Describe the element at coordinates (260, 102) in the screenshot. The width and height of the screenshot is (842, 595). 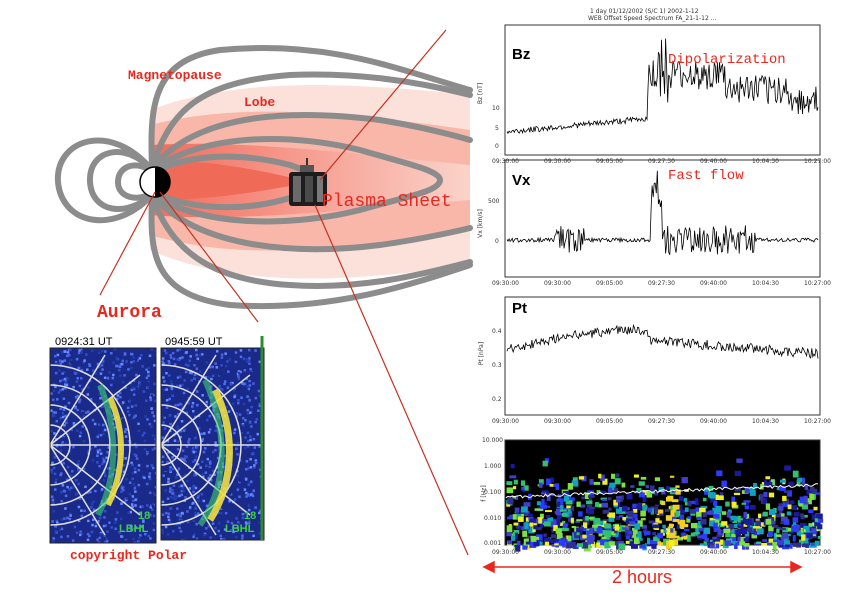
I see `lobe-label: Lobe` at that location.